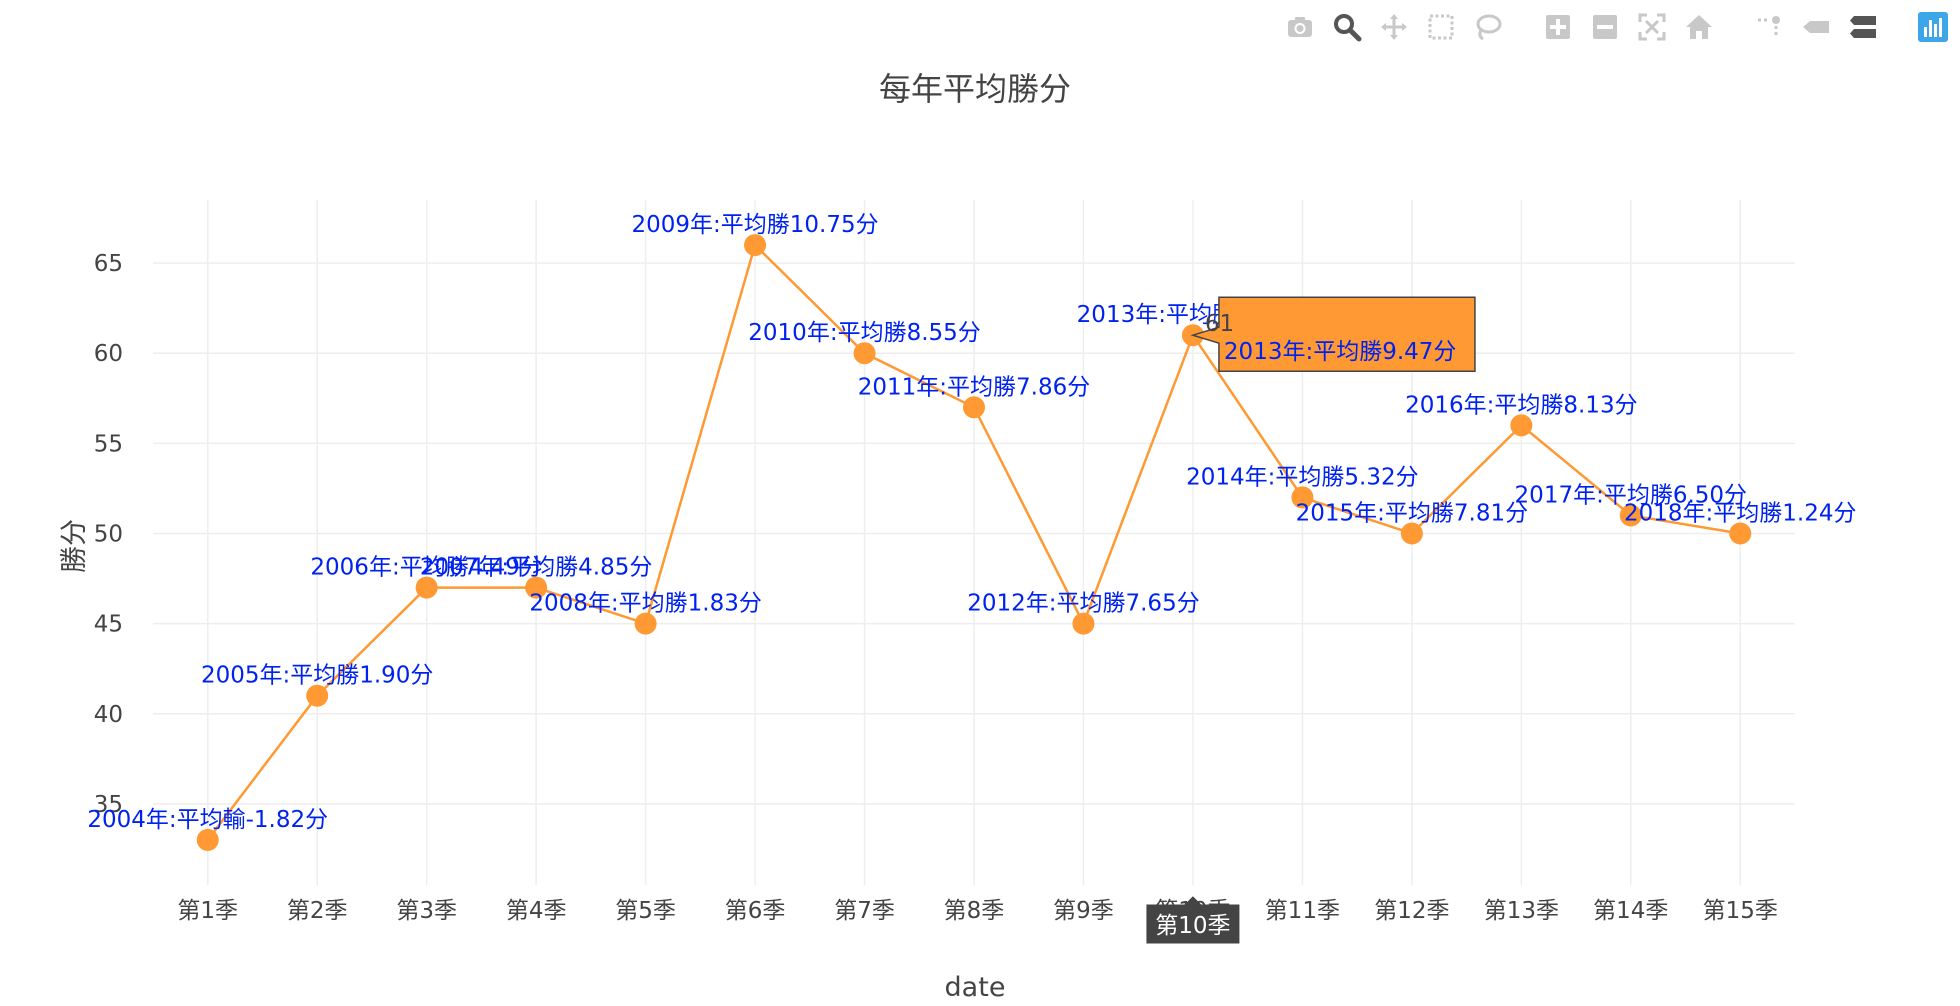  What do you see at coordinates (974, 911) in the screenshot?
I see `x-tick-label: 第8季` at bounding box center [974, 911].